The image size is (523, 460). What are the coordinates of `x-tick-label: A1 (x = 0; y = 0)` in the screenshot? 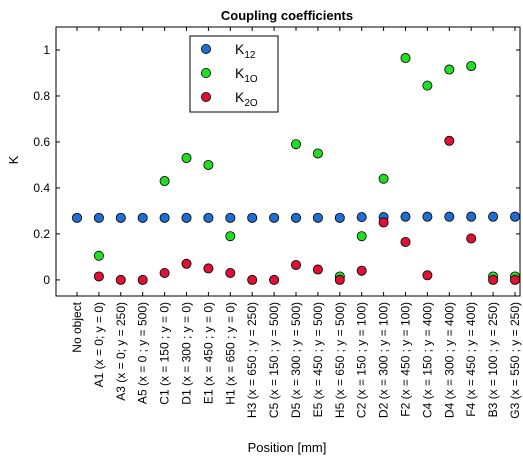 It's located at (99, 344).